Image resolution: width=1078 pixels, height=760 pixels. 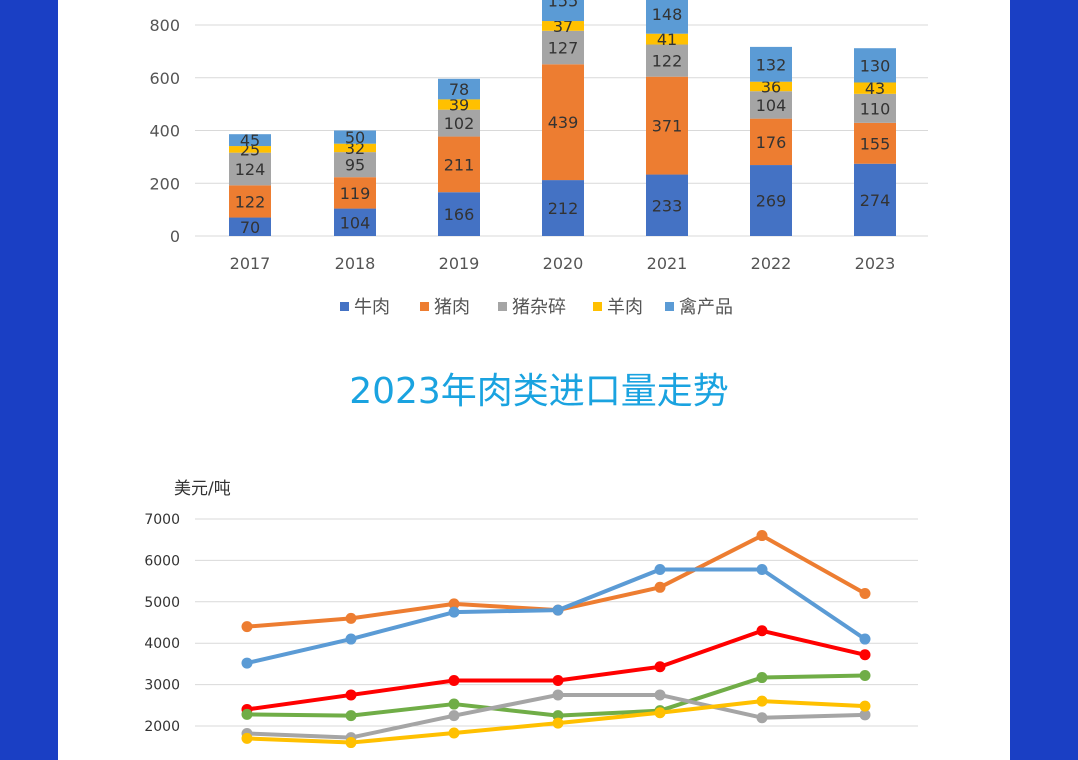 I want to click on bar-value-label: 39, so click(x=459, y=105).